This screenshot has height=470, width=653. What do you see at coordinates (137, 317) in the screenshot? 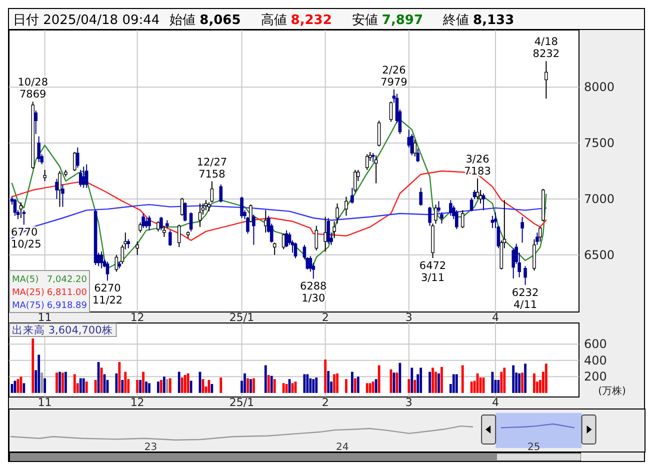
I see `x-tick-label: 12` at bounding box center [137, 317].